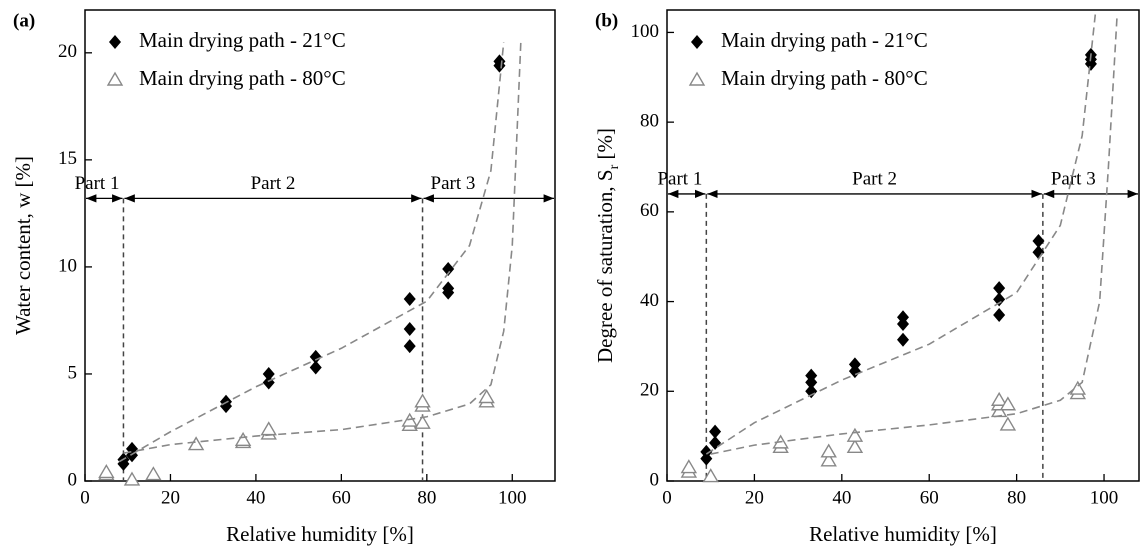  What do you see at coordinates (24, 20) in the screenshot?
I see `panel-label: (a)` at bounding box center [24, 20].